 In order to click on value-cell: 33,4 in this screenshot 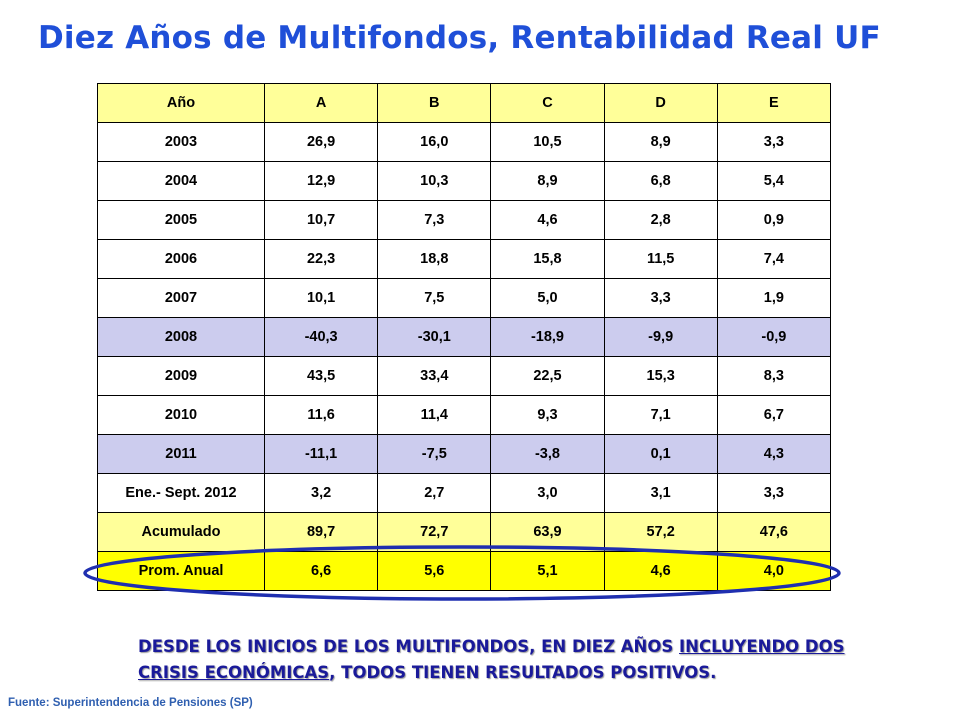, I will do `click(434, 376)`.